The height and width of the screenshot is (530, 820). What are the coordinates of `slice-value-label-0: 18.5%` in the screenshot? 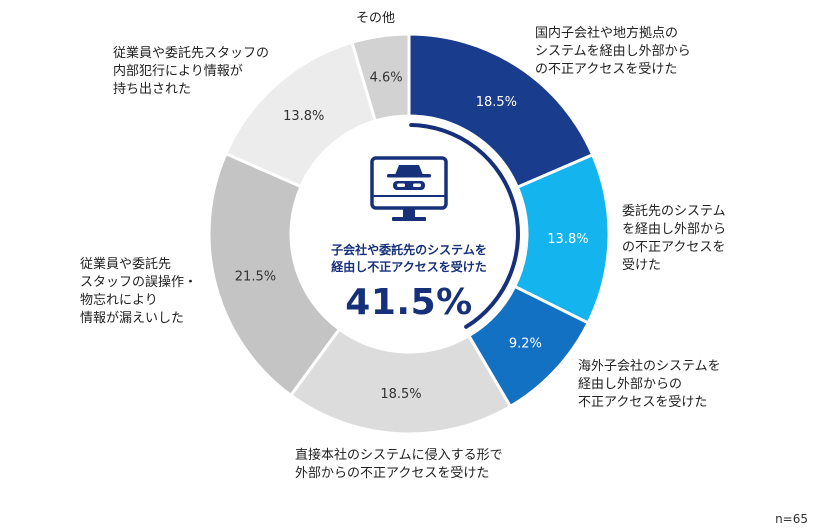 It's located at (496, 102).